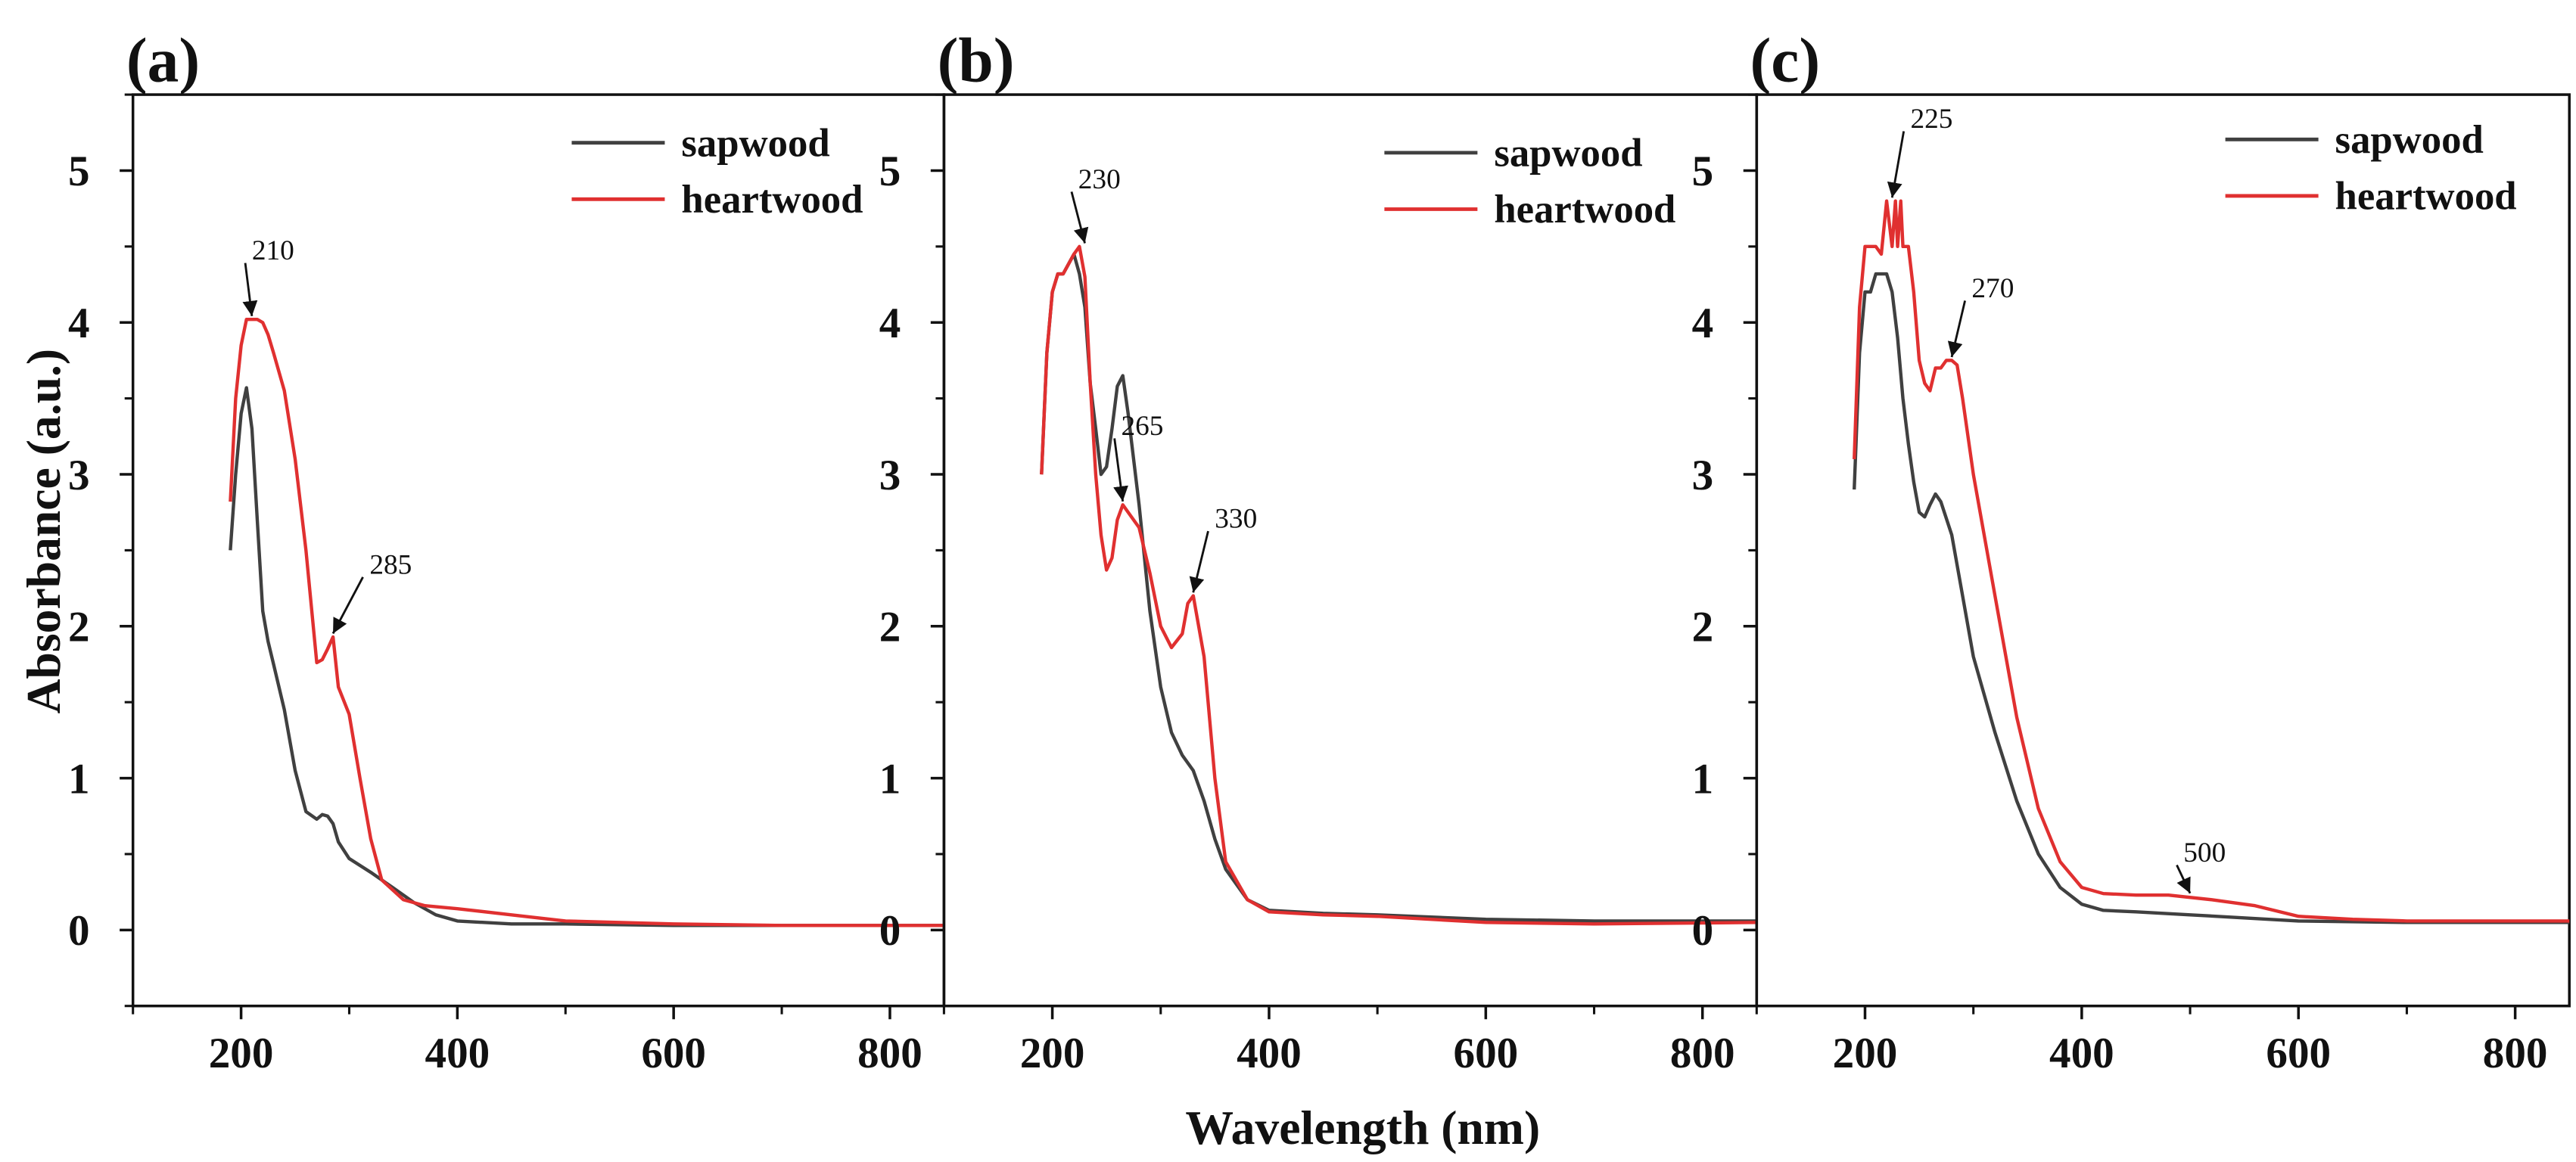 This screenshot has height=1162, width=2576. Describe the element at coordinates (390, 564) in the screenshot. I see `annotation-label: 285` at that location.